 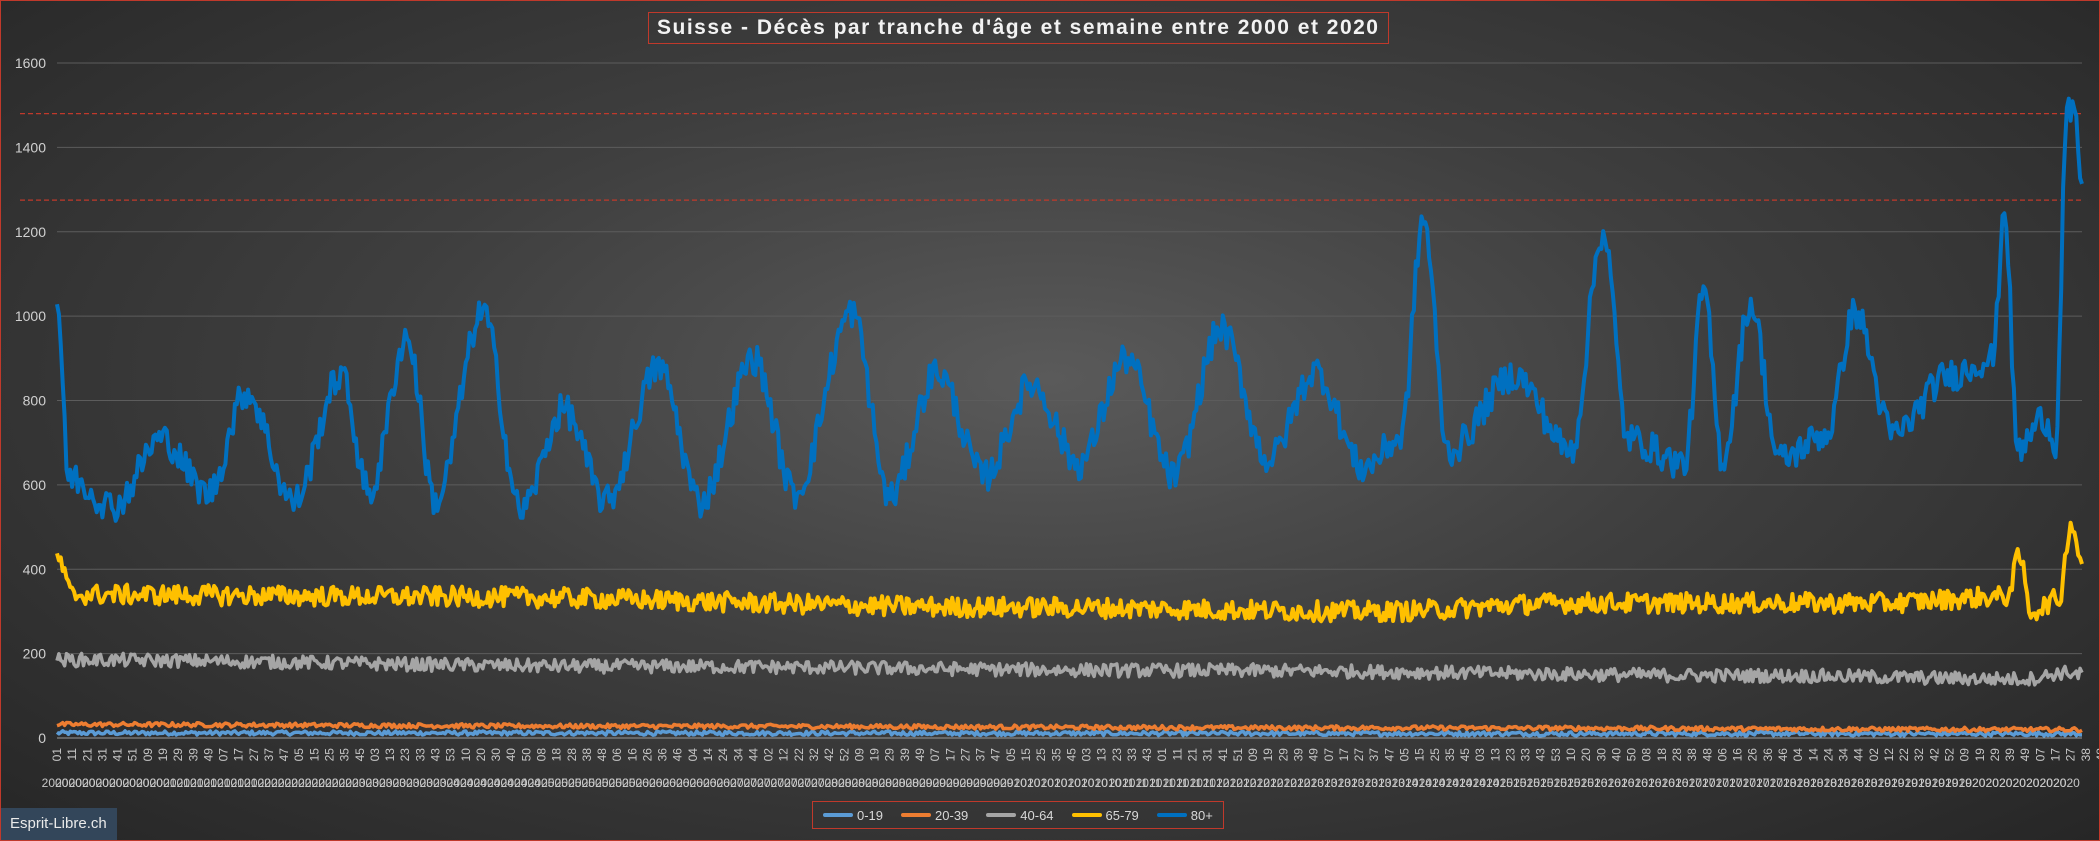 What do you see at coordinates (1122, 815) in the screenshot?
I see `legend-label: 65-79` at bounding box center [1122, 815].